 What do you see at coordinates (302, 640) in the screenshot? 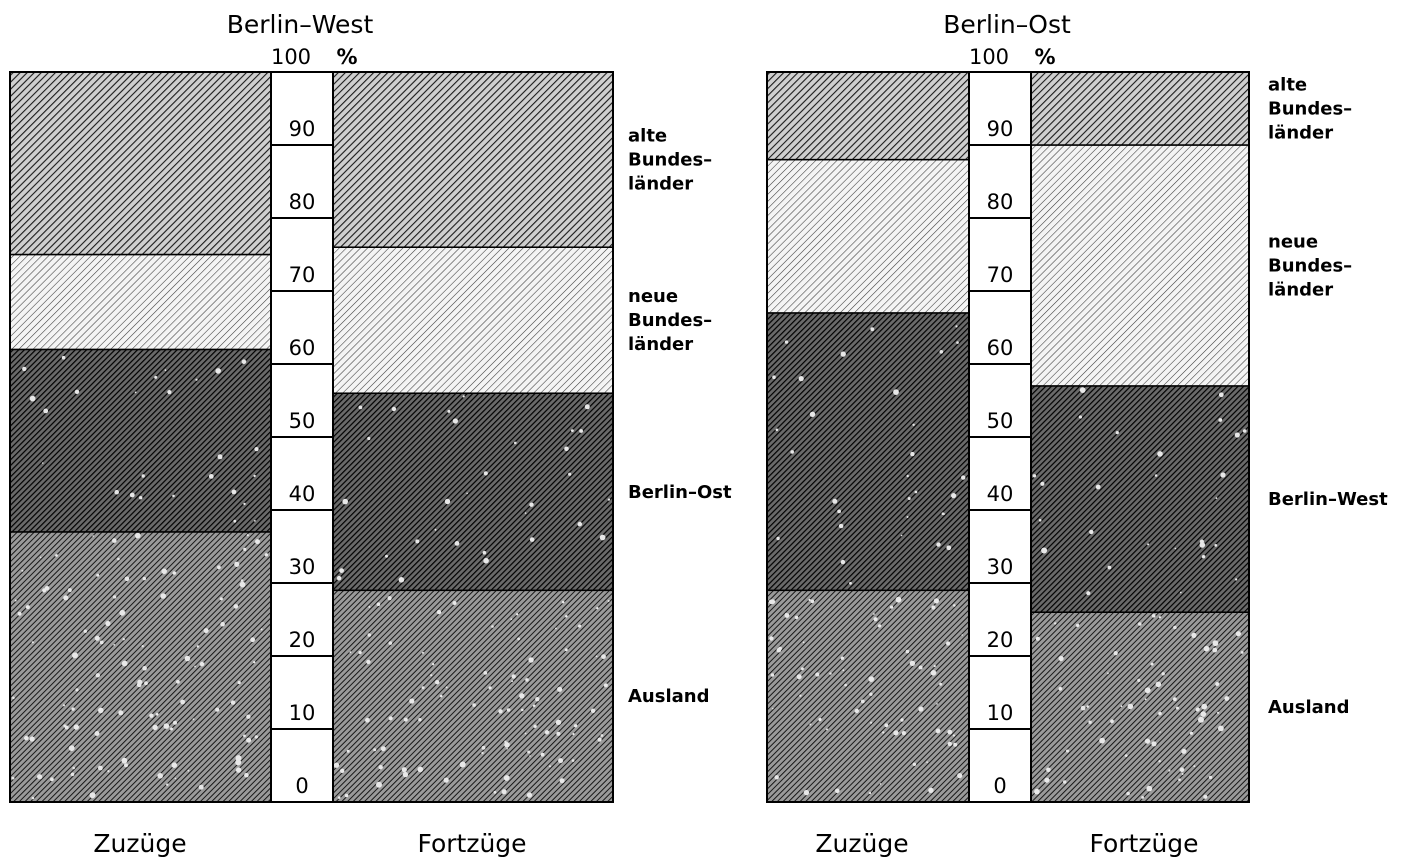
I see `scale-tick-label: 20` at bounding box center [302, 640].